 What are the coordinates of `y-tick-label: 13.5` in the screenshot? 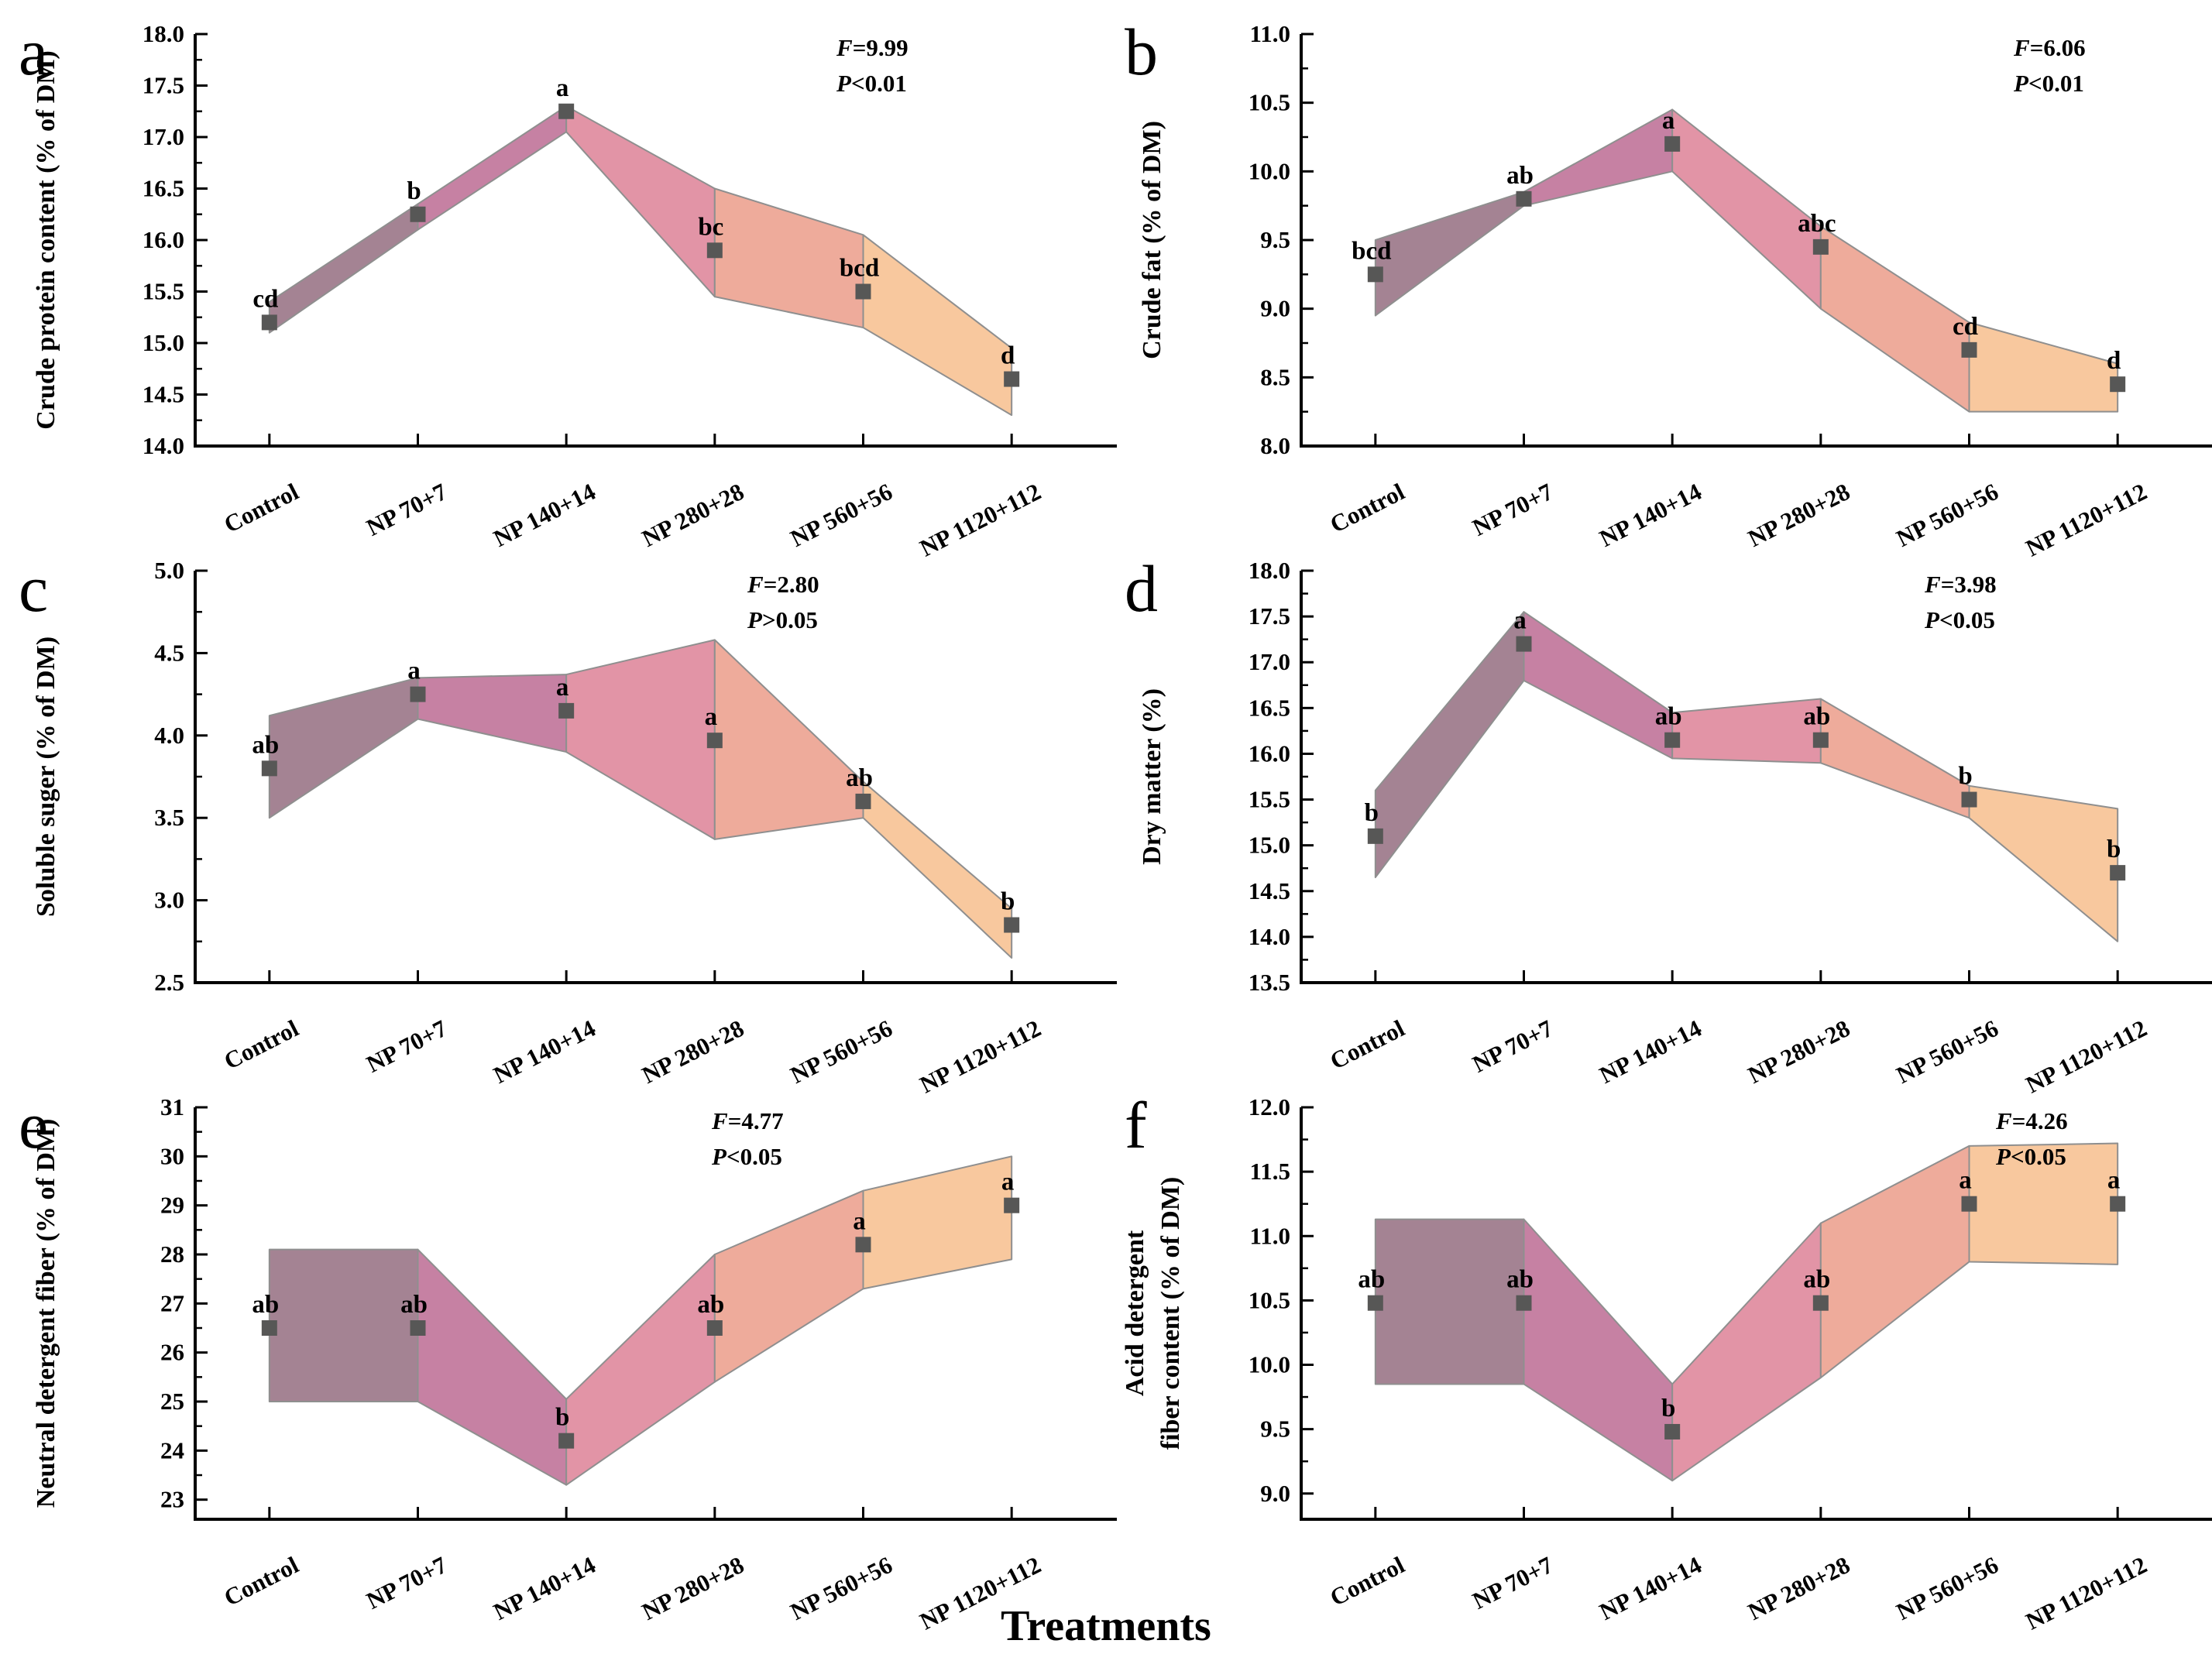 It's located at (1269, 982).